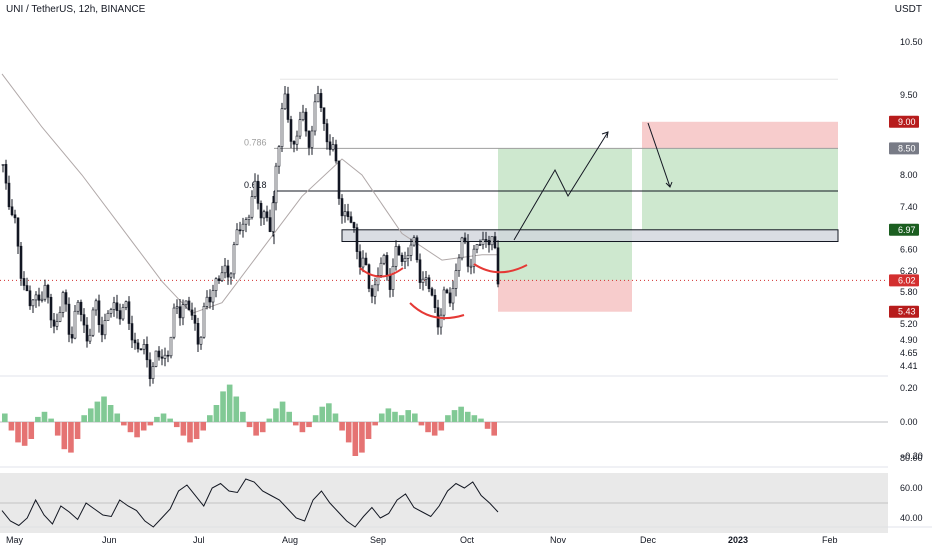  Describe the element at coordinates (561, 186) in the screenshot. I see `projection-arrow-up` at that location.